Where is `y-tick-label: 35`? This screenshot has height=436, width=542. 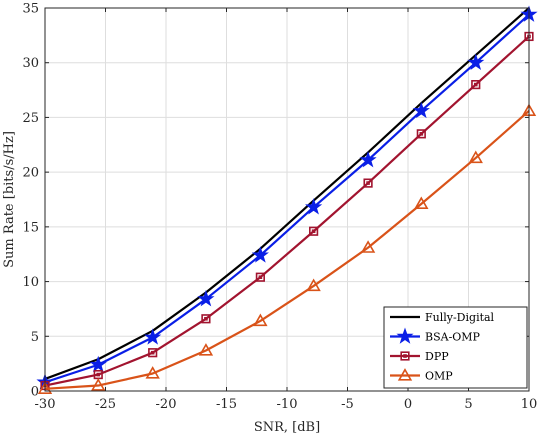
y-tick-label: 35 is located at coordinates (30, 9).